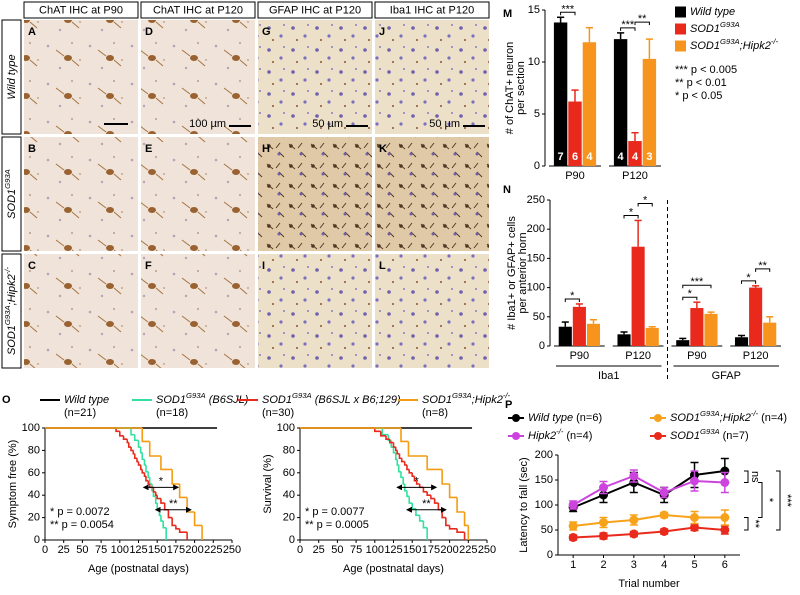  What do you see at coordinates (157, 550) in the screenshot?
I see `x-tick-label: 150` at bounding box center [157, 550].